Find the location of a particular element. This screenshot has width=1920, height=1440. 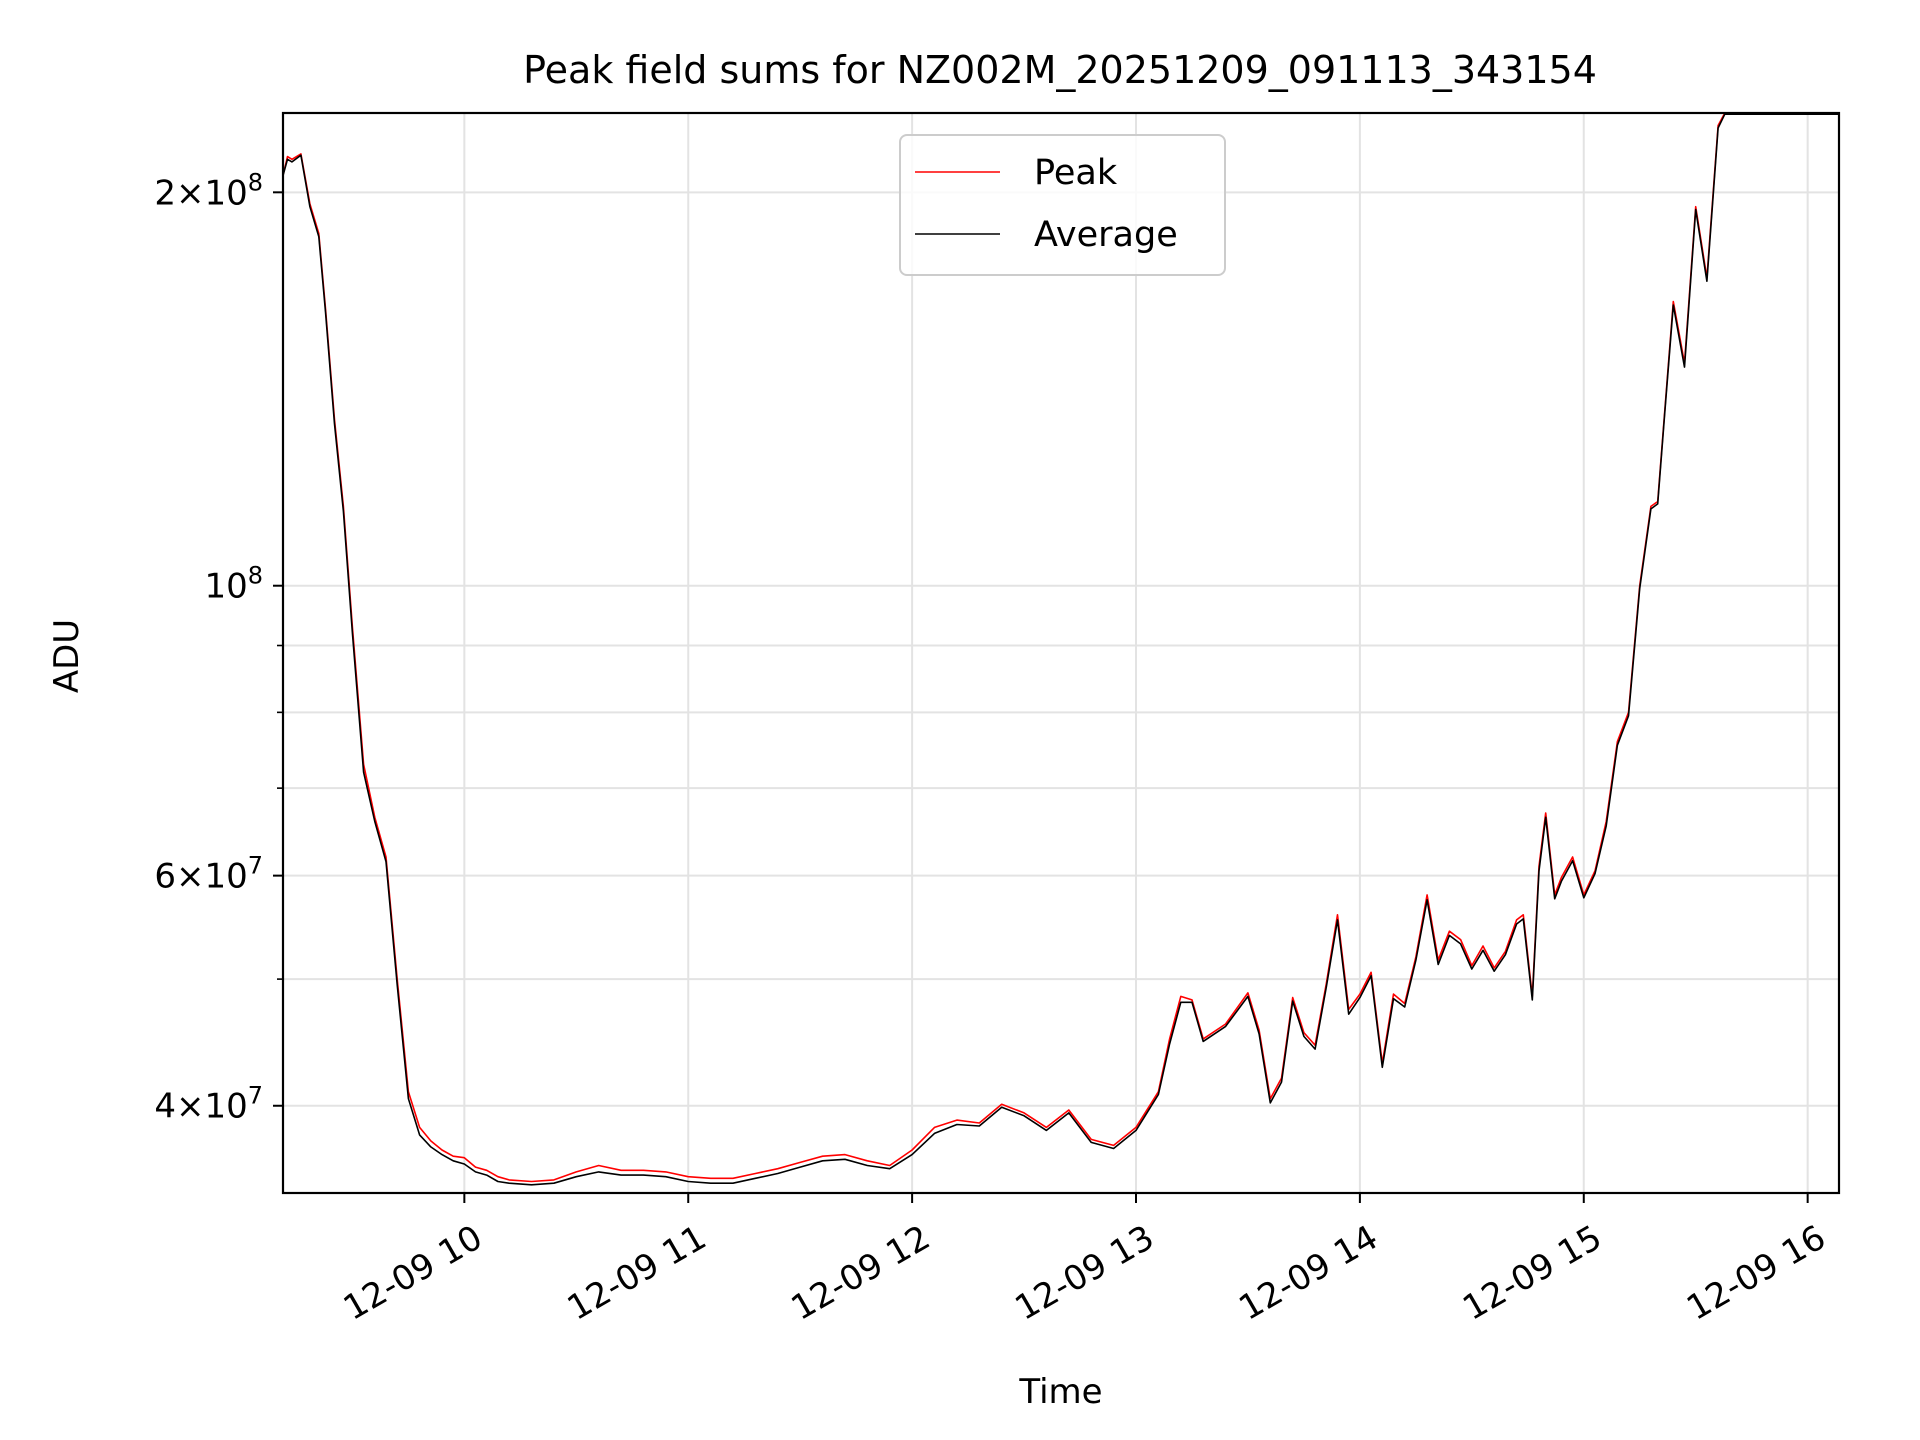

y-tick-label: 108 is located at coordinates (233, 584).